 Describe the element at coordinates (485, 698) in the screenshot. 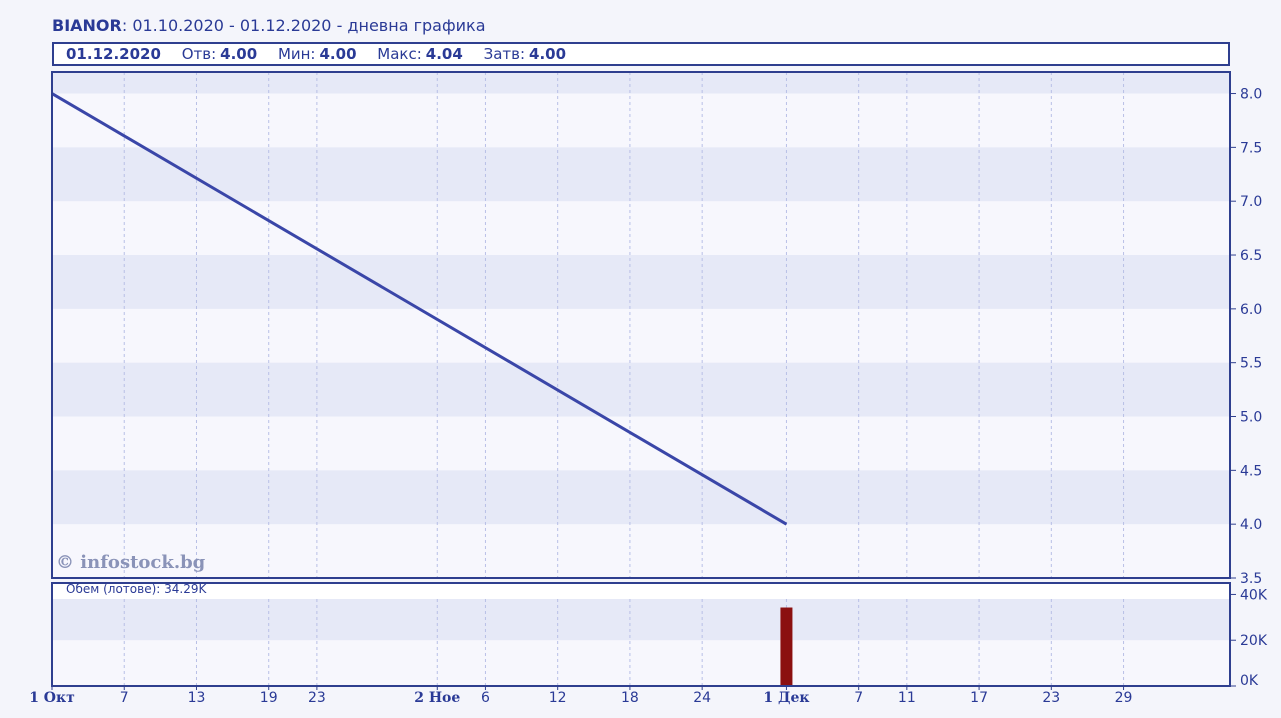

I see `x-tick-label: 6` at that location.